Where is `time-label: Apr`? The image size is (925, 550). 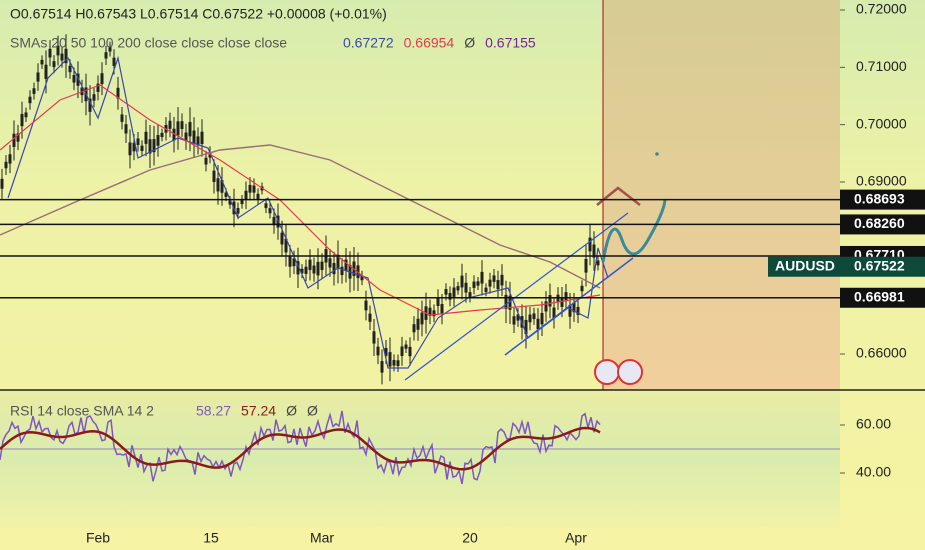
time-label: Apr is located at coordinates (576, 538).